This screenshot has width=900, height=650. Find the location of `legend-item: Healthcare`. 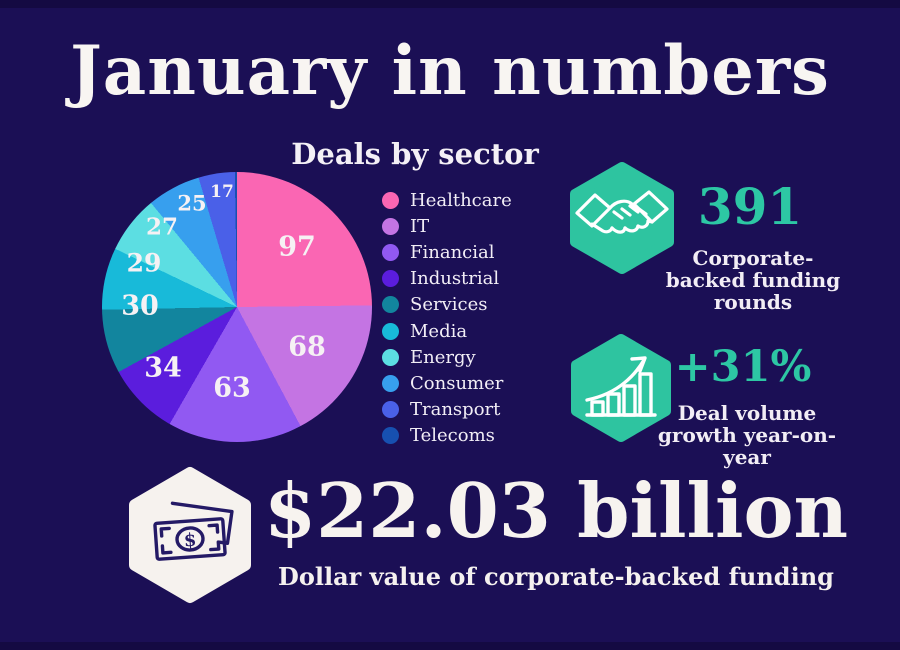

legend-item: Healthcare is located at coordinates (447, 200).